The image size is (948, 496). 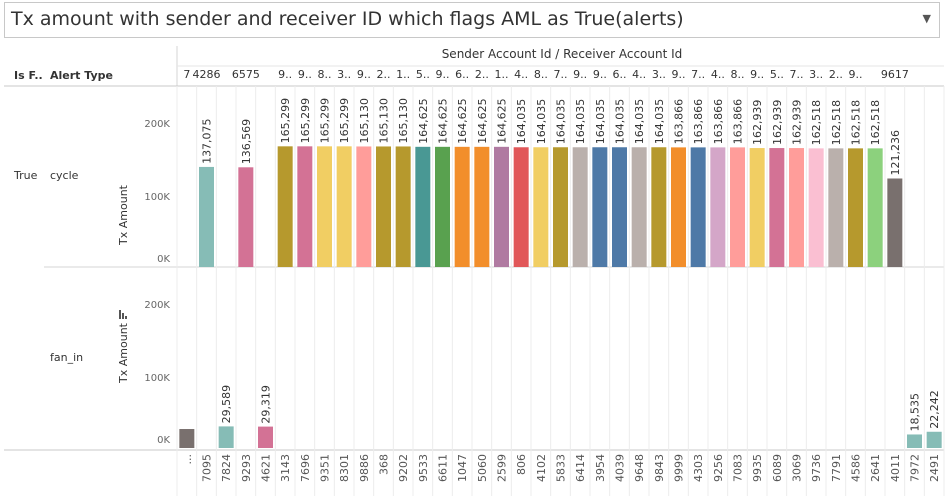 What do you see at coordinates (934, 409) in the screenshot?
I see `bar-value-label: 22,242` at bounding box center [934, 409].